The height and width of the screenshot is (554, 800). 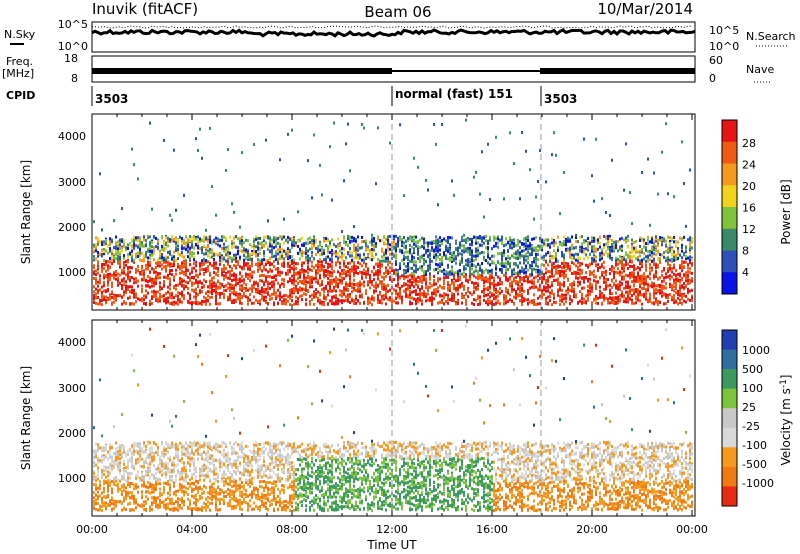 What do you see at coordinates (397, 12) in the screenshot?
I see `beam-title: Beam 06` at bounding box center [397, 12].